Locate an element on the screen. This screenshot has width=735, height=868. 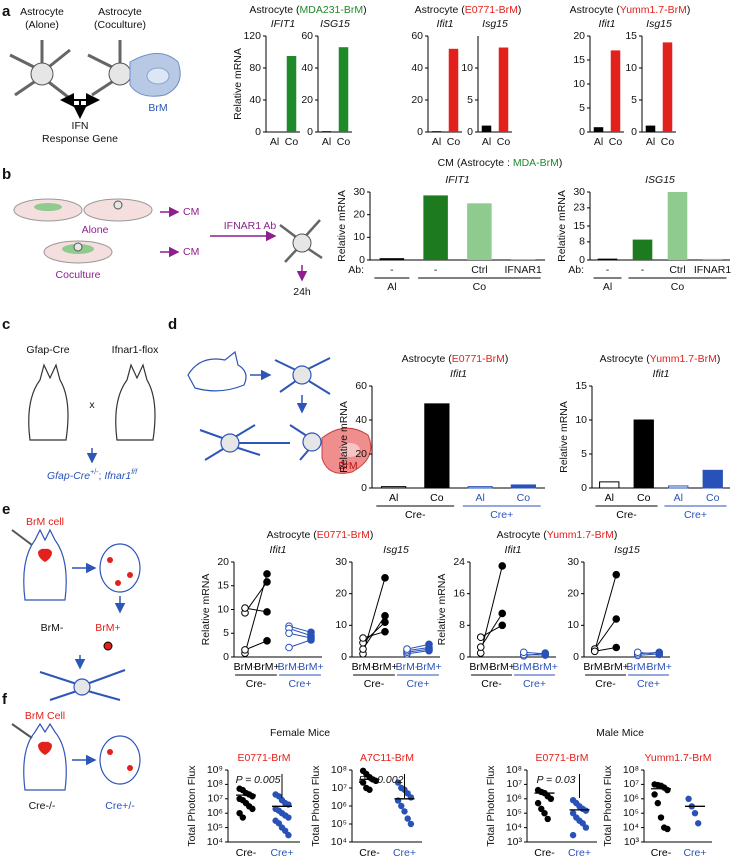
diagram-d: BrM is located at coordinates (279, 412).